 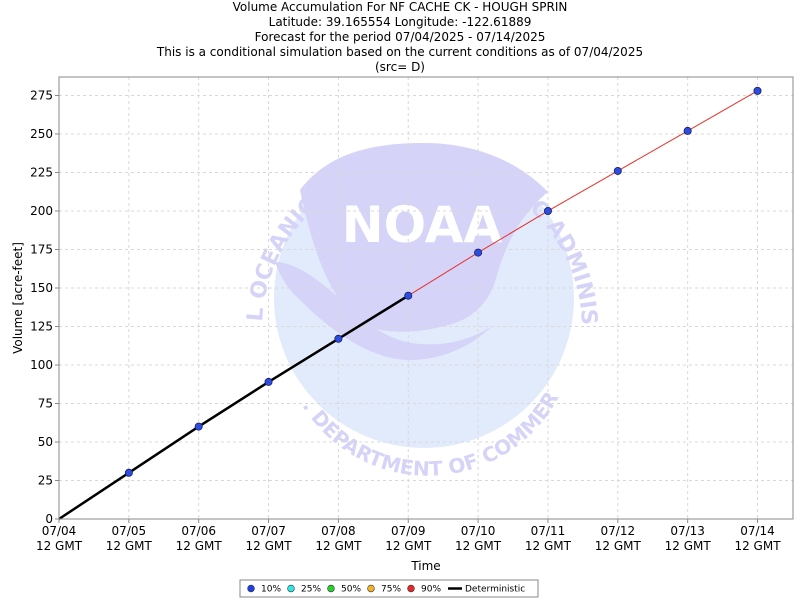 I want to click on x-tick-label: 07/10 12 GMT, so click(x=478, y=538).